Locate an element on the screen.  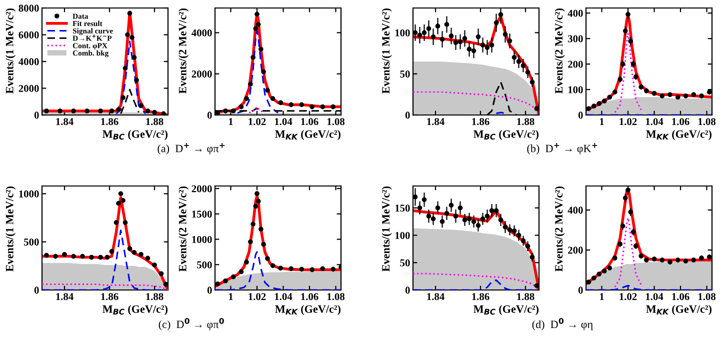
y-tick-label: 8000 is located at coordinates (28, 8).